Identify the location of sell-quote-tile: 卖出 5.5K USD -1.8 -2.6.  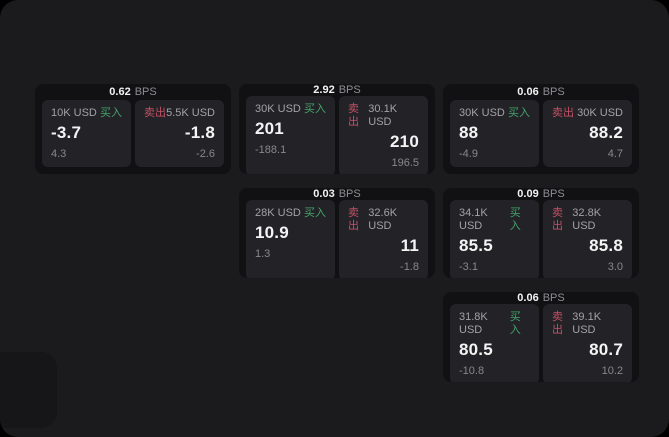
(179, 133).